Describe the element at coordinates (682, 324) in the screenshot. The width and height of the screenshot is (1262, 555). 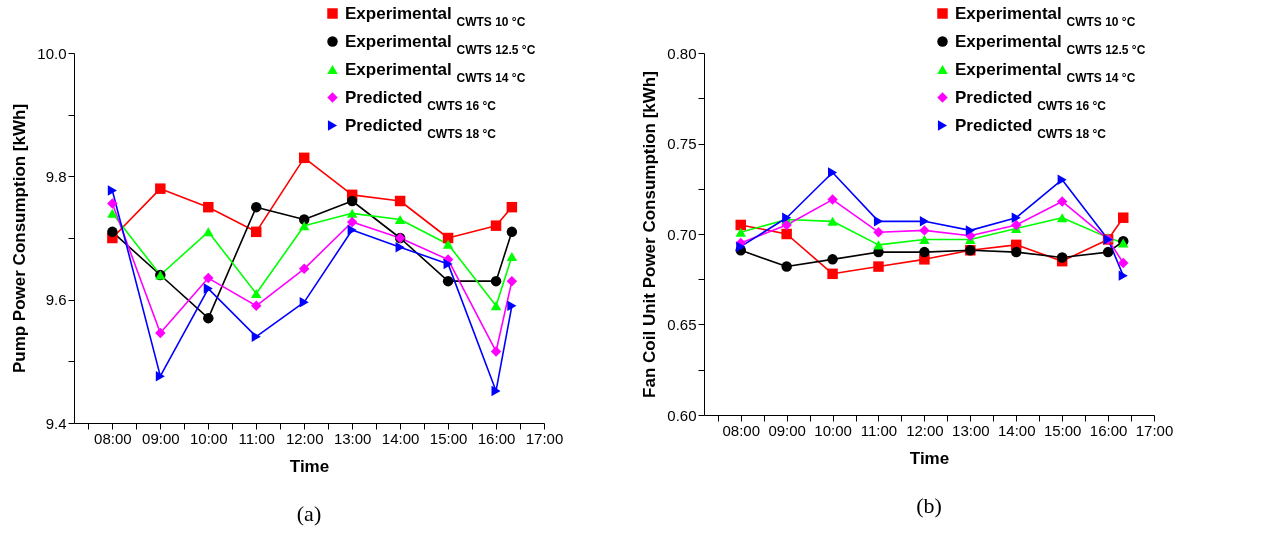
I see `y-tick-label: 0.65` at that location.